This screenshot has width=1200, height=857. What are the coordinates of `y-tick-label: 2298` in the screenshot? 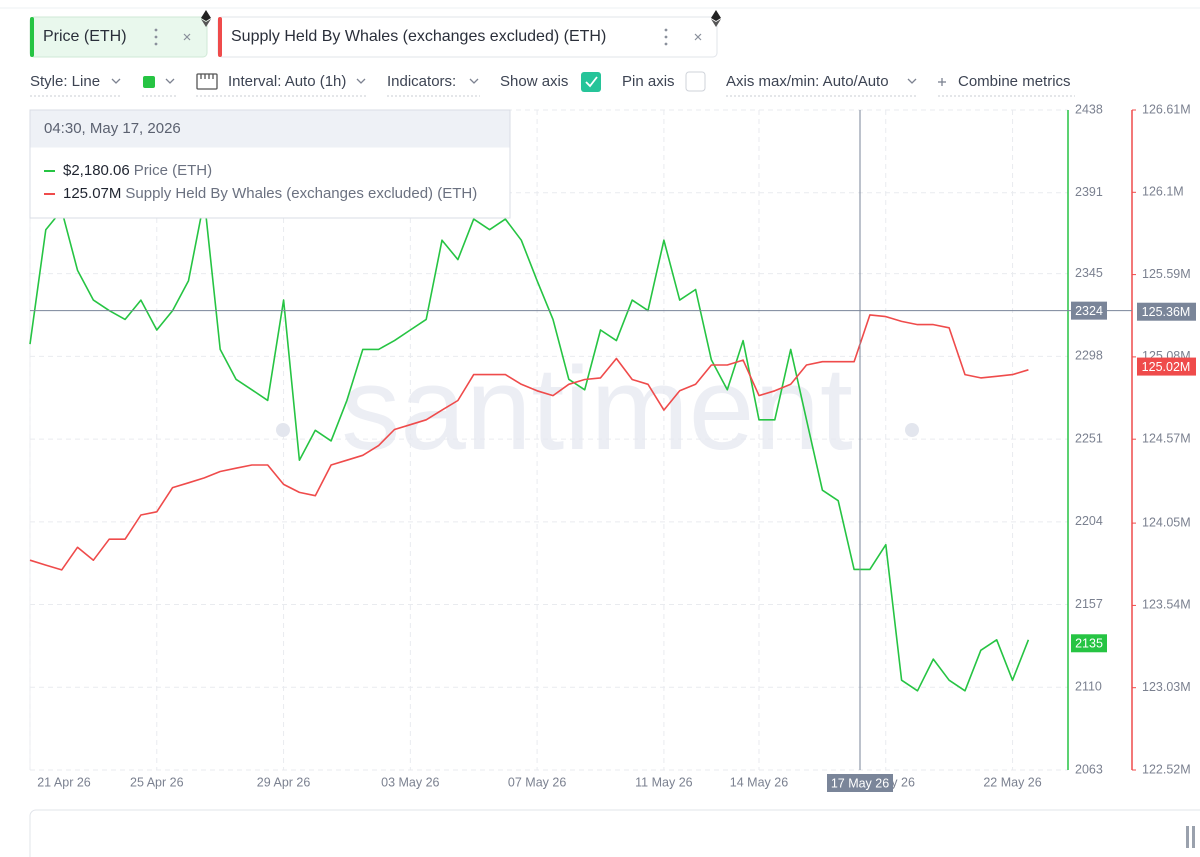 It's located at (1089, 356).